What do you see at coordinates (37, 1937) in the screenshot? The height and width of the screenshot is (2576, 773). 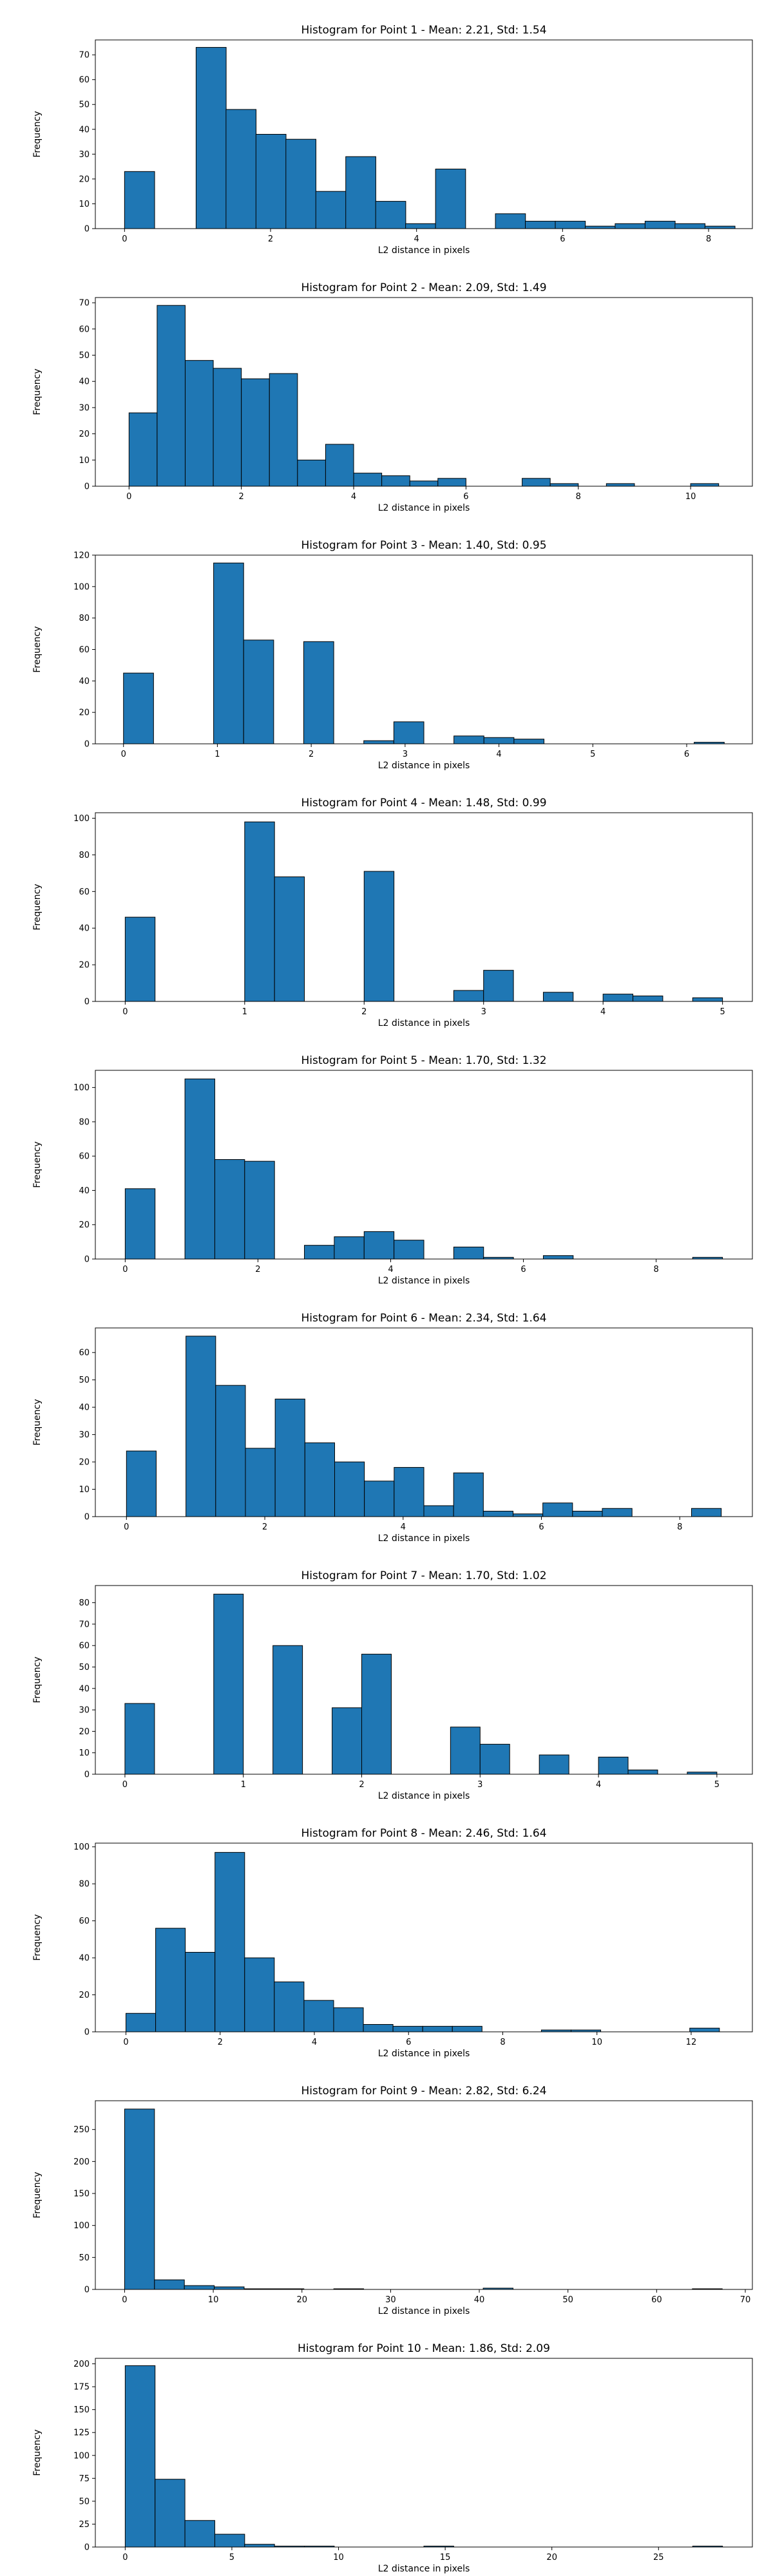 I see `y-axis-label: Frequency` at bounding box center [37, 1937].